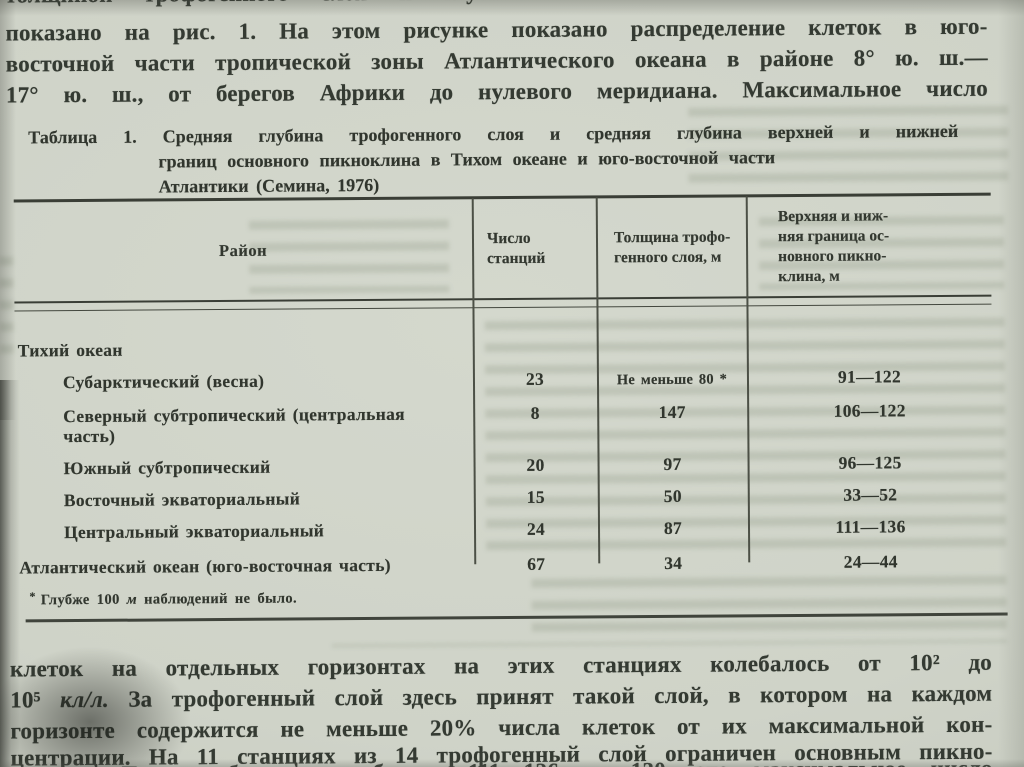  What do you see at coordinates (809, 276) in the screenshot?
I see `header-text: клина, м` at bounding box center [809, 276].